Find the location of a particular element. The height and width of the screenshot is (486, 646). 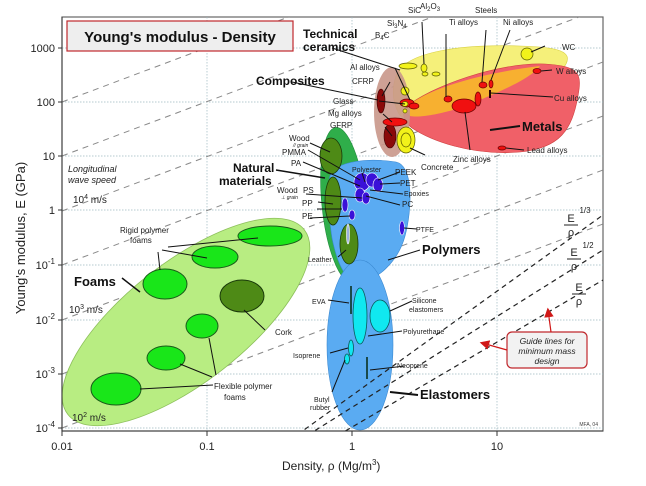

svg-text: Flexible polymer is located at coordinates (243, 386).